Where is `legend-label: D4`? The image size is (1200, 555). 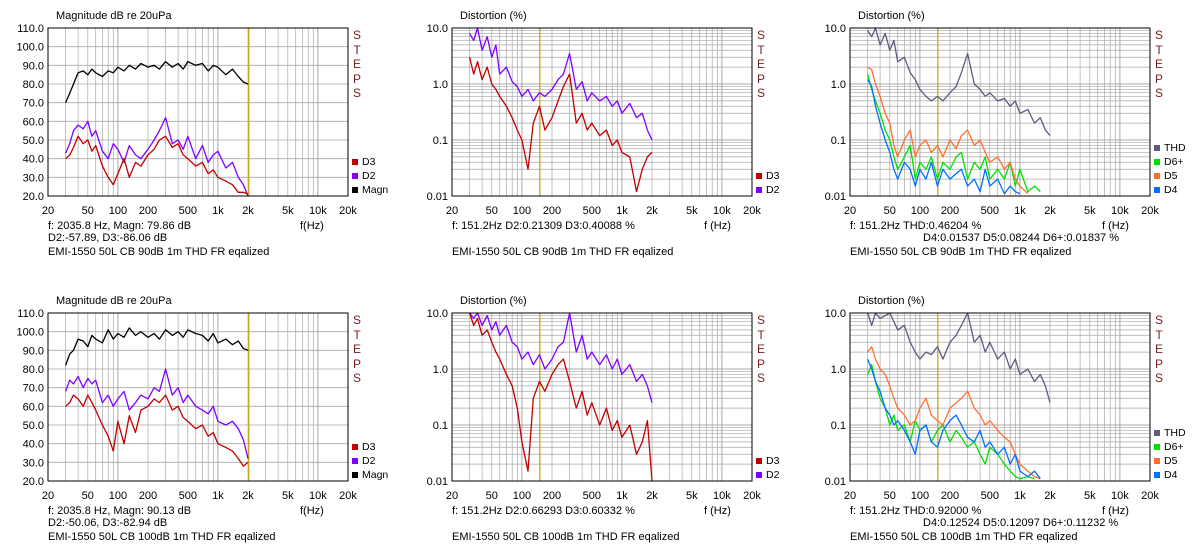 legend-label: D4 is located at coordinates (1171, 190).